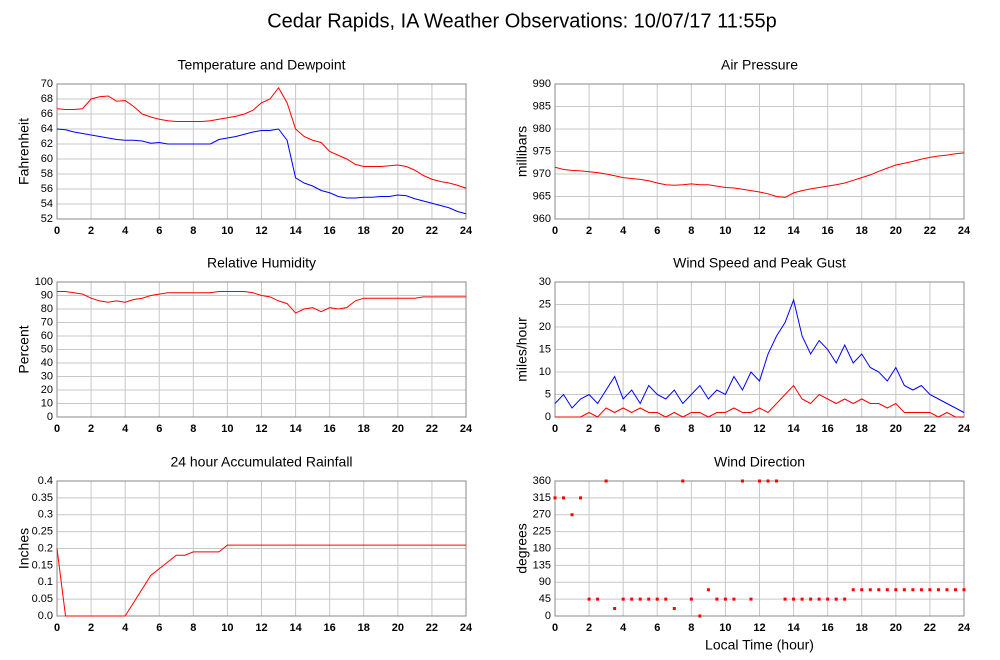  I want to click on y-tick-label: 0.3, so click(45, 515).